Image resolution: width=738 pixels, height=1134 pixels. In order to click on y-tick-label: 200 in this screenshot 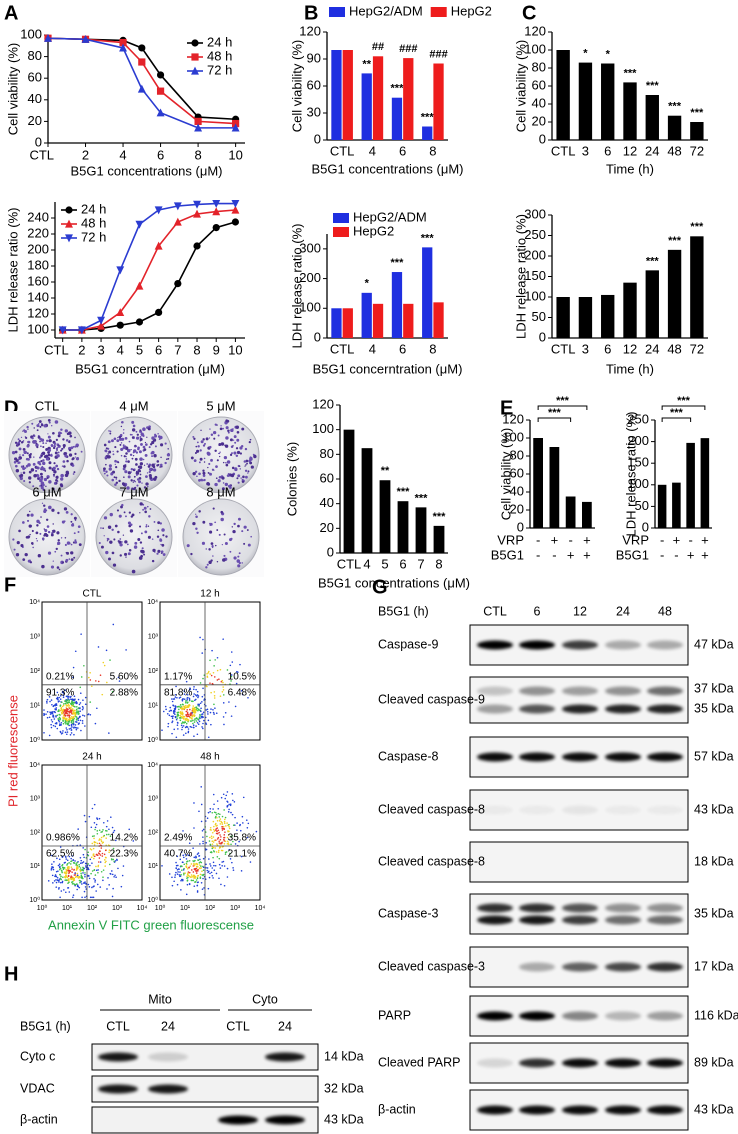, I will do `click(310, 277)`.